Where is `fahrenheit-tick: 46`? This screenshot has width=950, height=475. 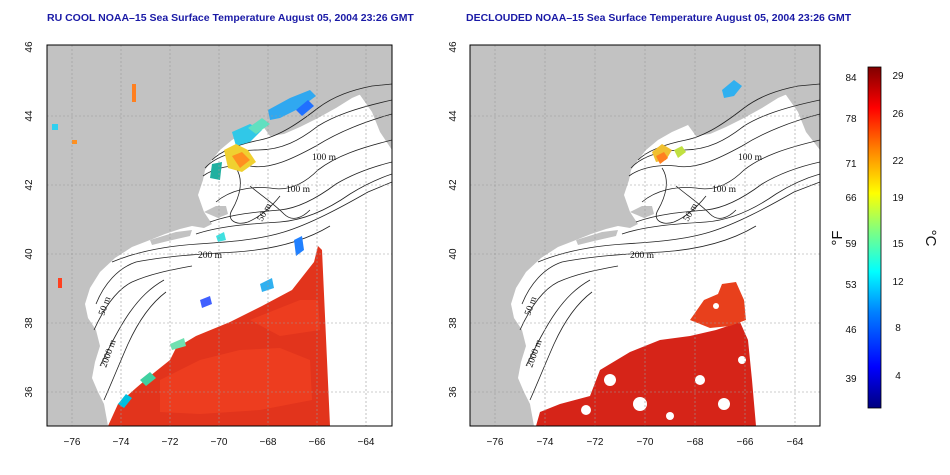
fahrenheit-tick: 46 is located at coordinates (851, 330).